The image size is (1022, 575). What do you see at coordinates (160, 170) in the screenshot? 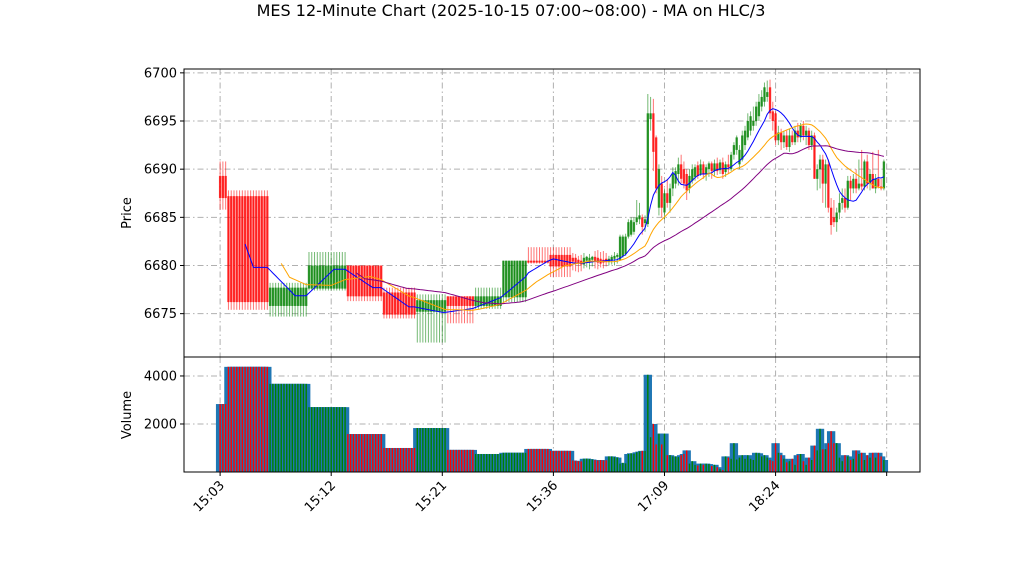
I see `price-tick-label: 6690` at bounding box center [160, 170].